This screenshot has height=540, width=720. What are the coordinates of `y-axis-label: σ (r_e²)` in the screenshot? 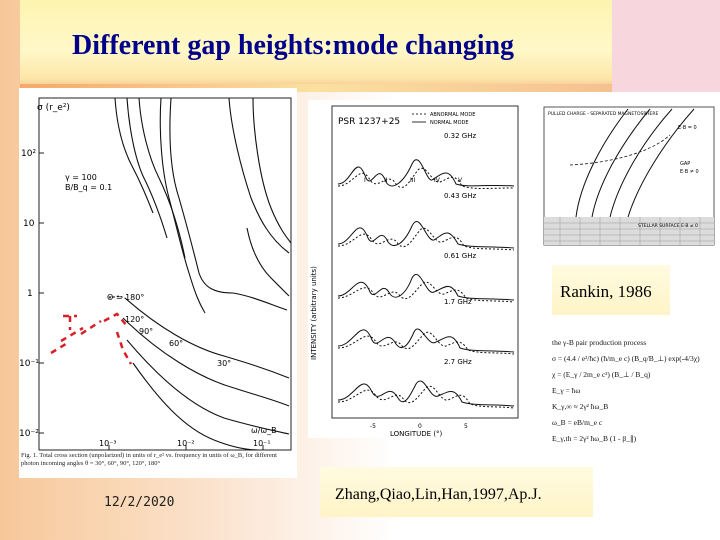 It's located at (53, 108).